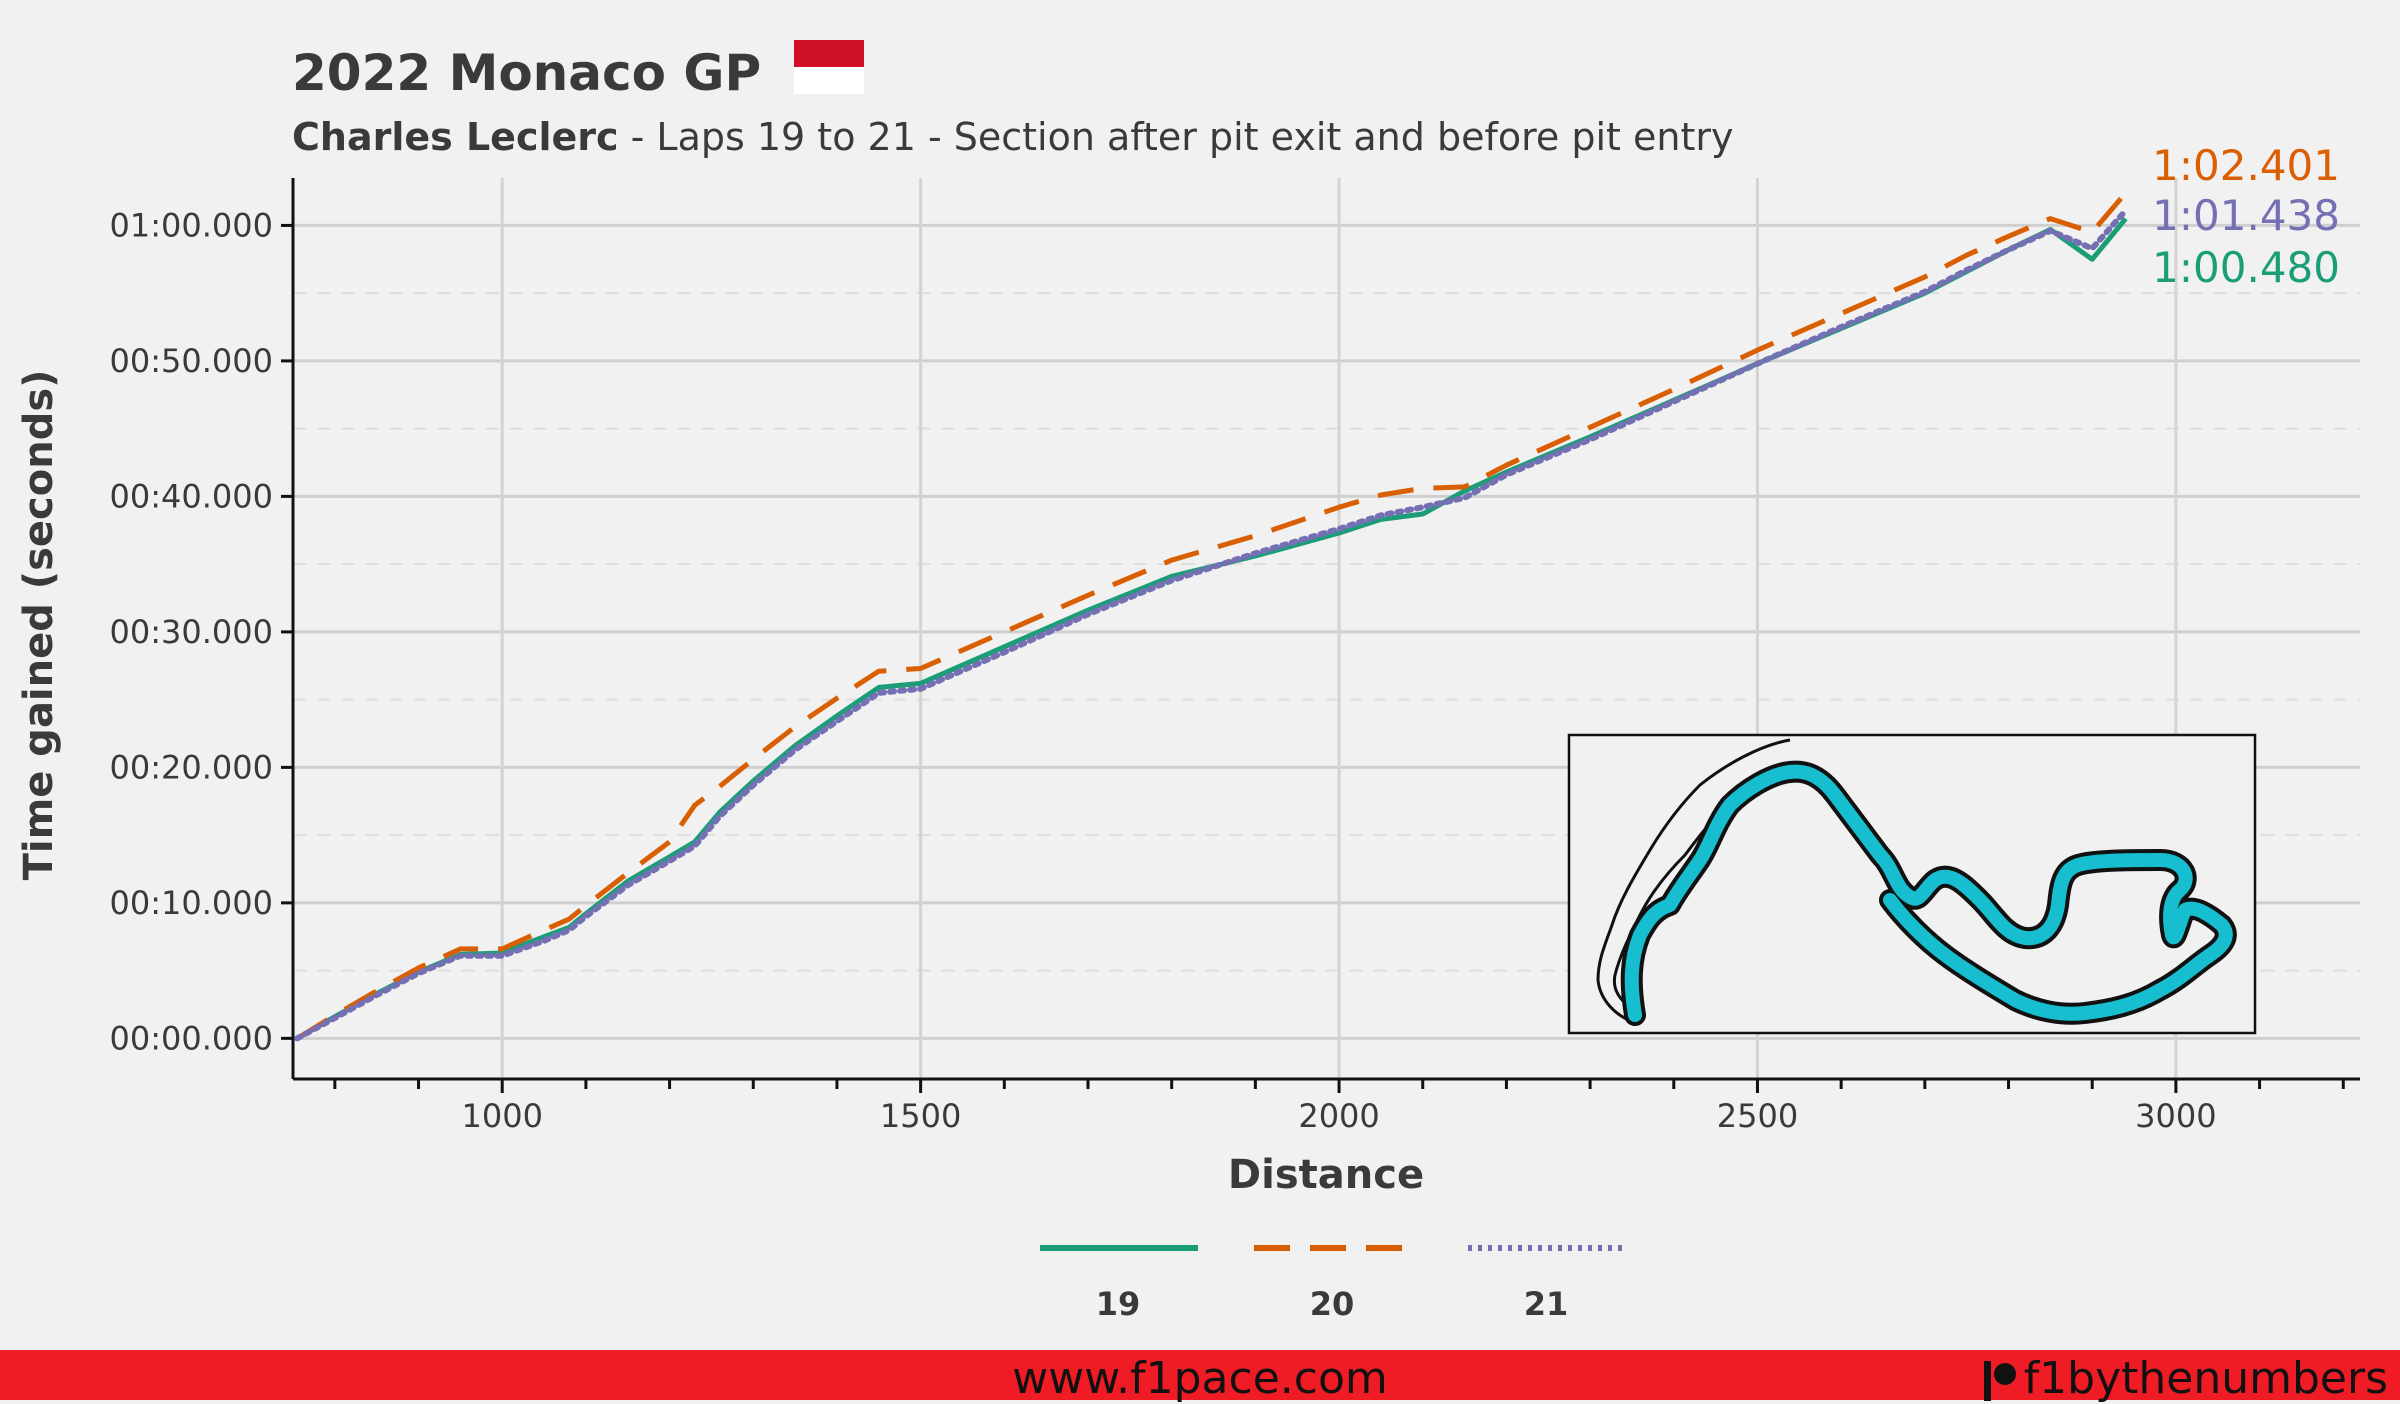 The width and height of the screenshot is (2400, 1404). What do you see at coordinates (39, 625) in the screenshot?
I see `y-axis-title: Time gained (seconds)` at bounding box center [39, 625].